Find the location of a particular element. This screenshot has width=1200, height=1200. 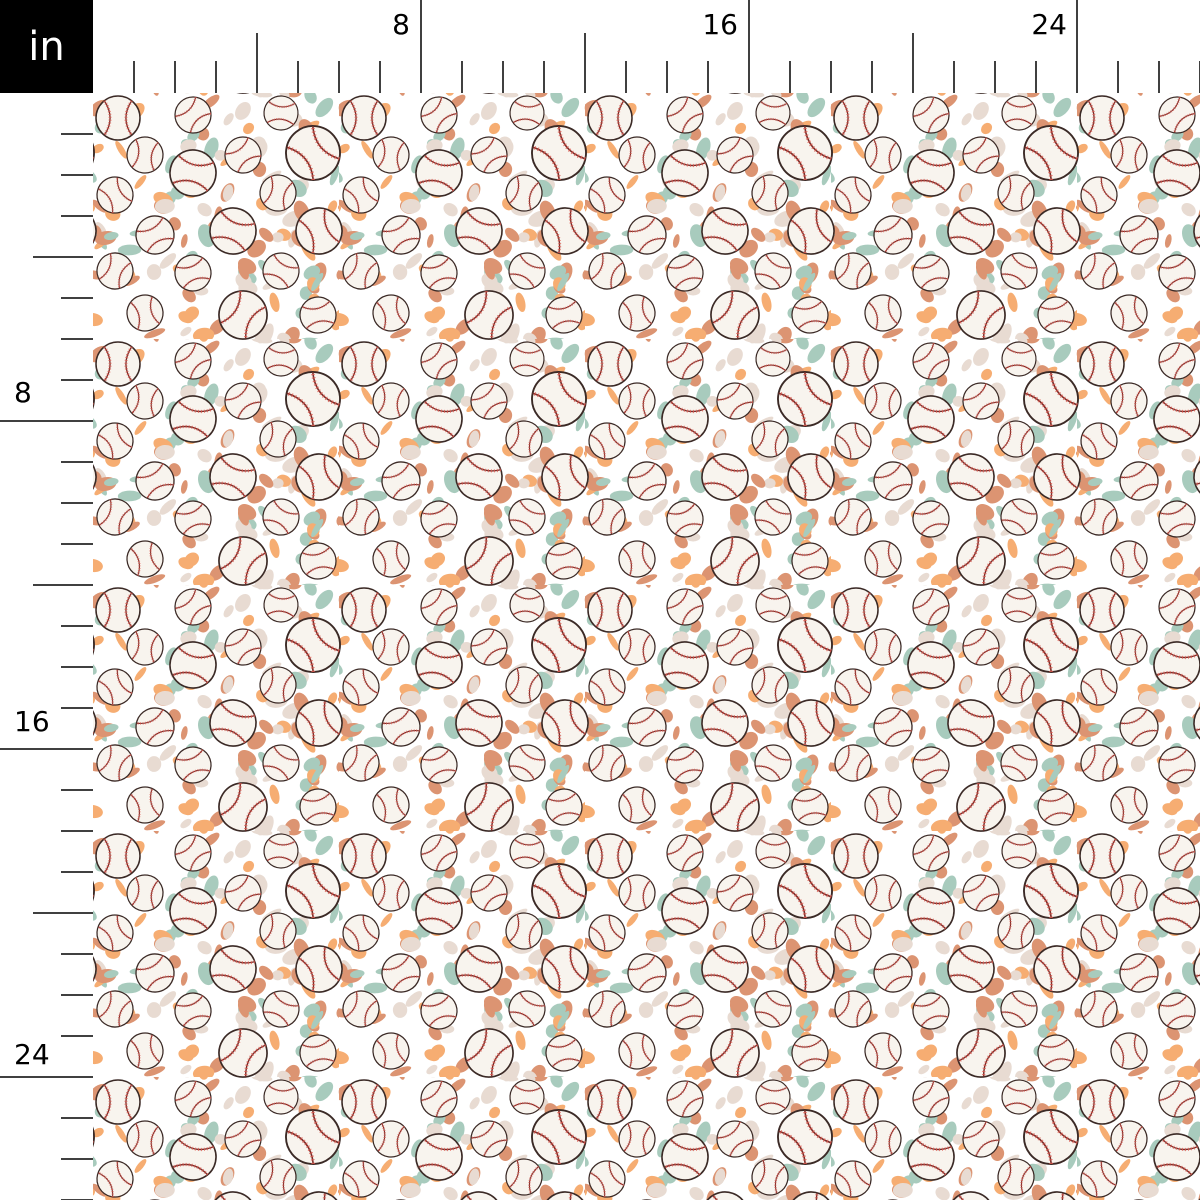

unit-label: in is located at coordinates (46, 46).